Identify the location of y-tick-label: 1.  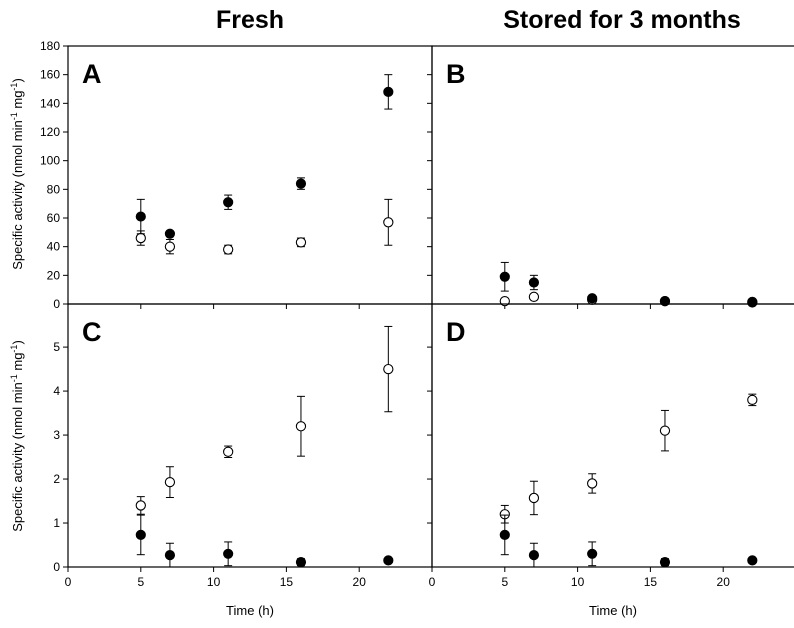
(56, 523).